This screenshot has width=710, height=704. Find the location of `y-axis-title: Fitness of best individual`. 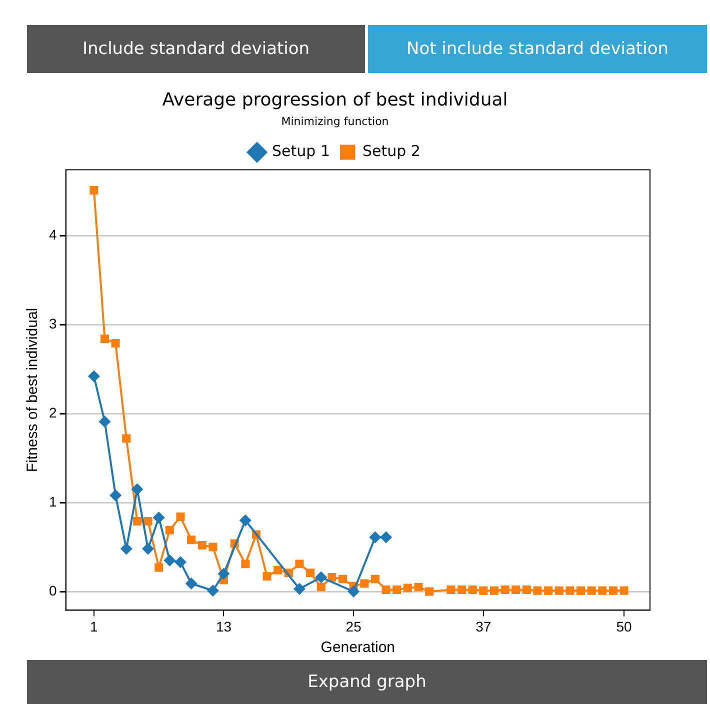

y-axis-title: Fitness of best individual is located at coordinates (33, 390).